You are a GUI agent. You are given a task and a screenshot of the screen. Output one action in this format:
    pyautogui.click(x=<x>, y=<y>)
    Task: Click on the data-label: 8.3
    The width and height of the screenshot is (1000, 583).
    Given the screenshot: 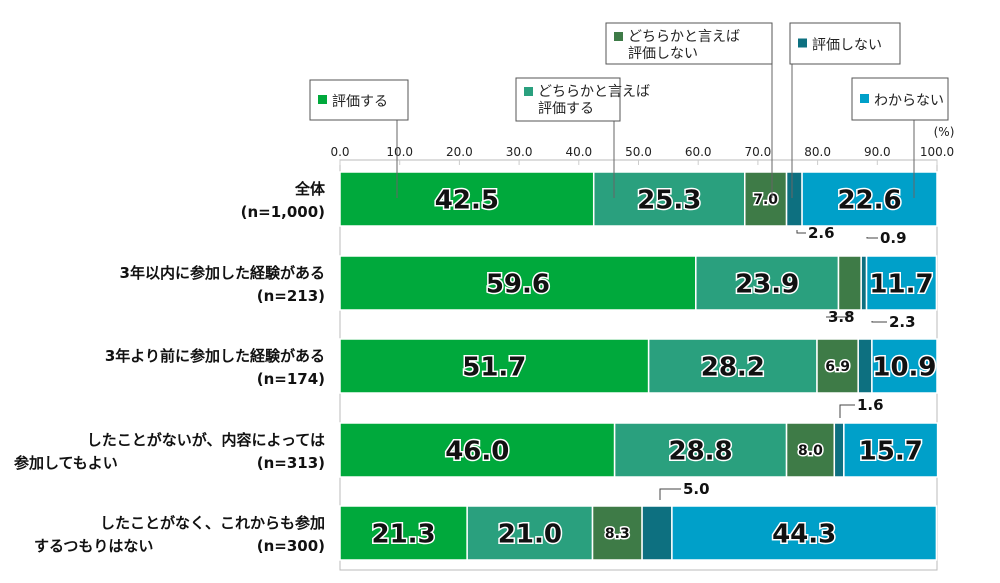 What is the action you would take?
    pyautogui.click(x=617, y=534)
    